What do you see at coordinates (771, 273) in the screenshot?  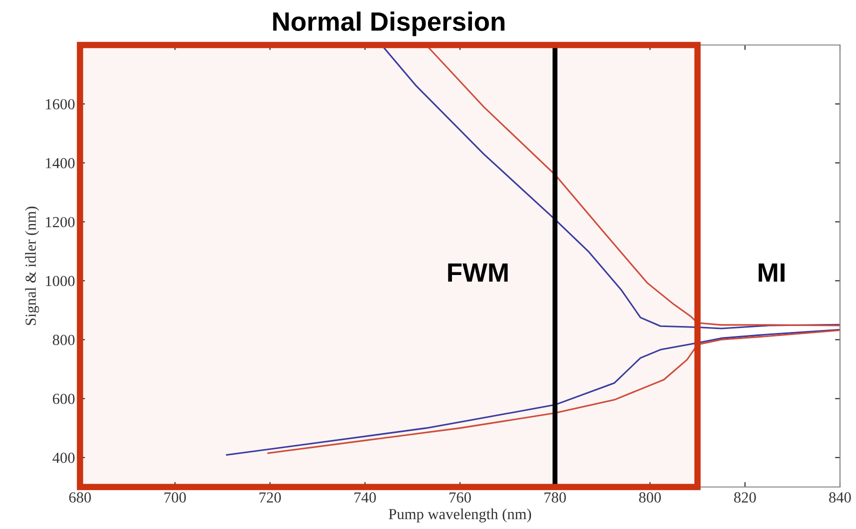 I see `annotation: MI` at bounding box center [771, 273].